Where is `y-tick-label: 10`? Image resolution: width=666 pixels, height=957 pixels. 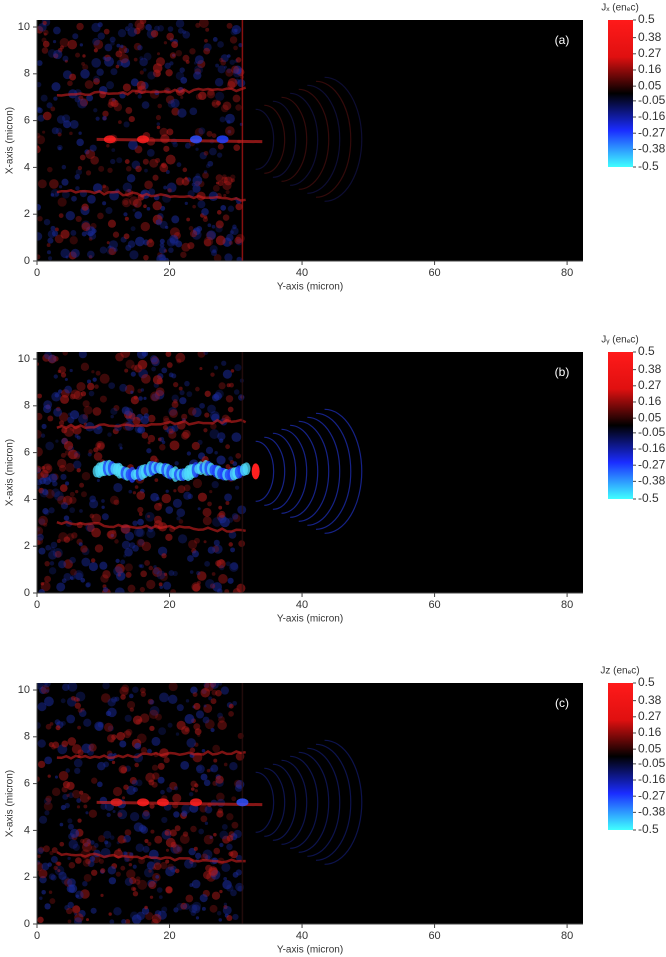
y-tick-label: 10 is located at coordinates (24, 359).